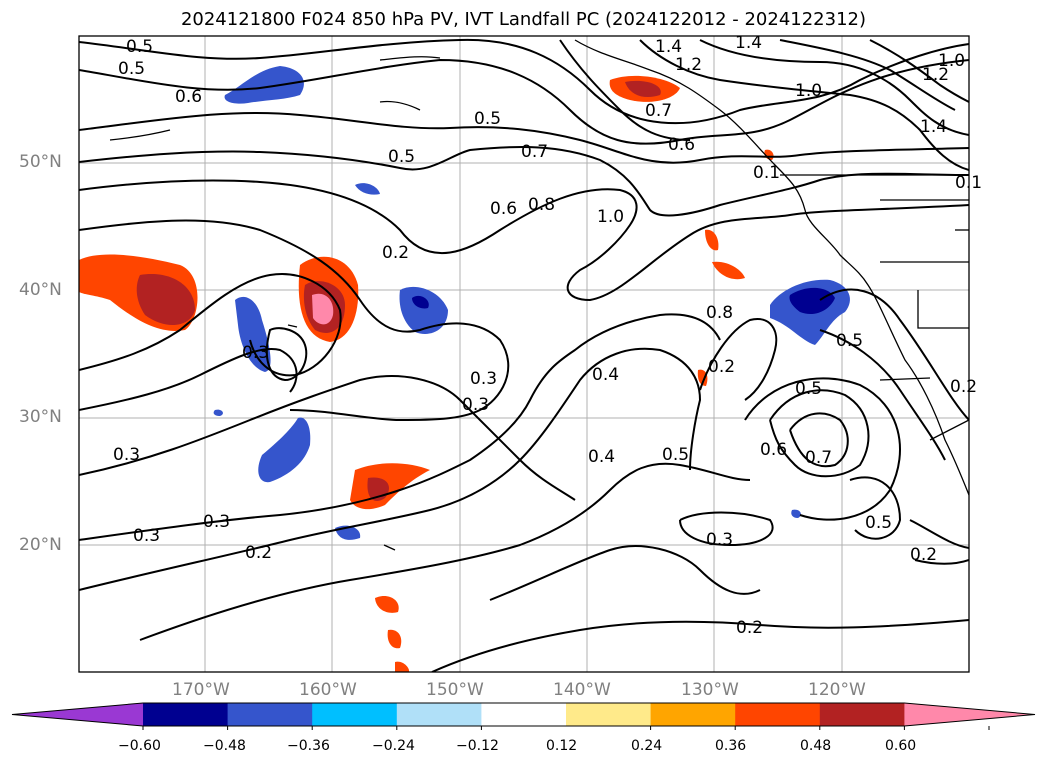 The image size is (1047, 765). What do you see at coordinates (201, 690) in the screenshot?
I see `lon-label-170w: 170°W` at bounding box center [201, 690].